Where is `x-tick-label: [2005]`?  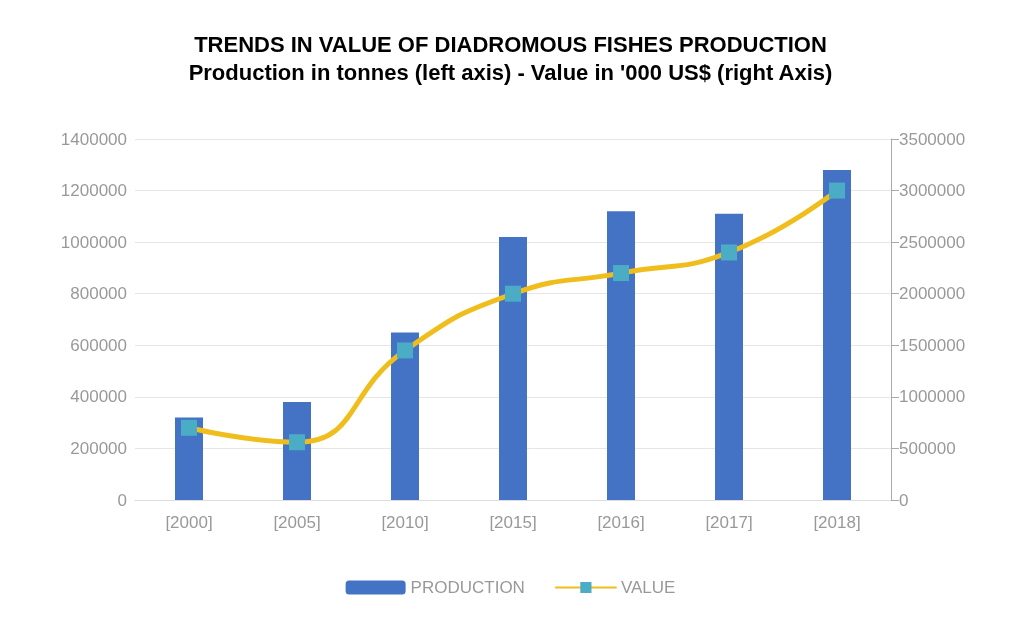 x-tick-label: [2005] is located at coordinates (297, 522).